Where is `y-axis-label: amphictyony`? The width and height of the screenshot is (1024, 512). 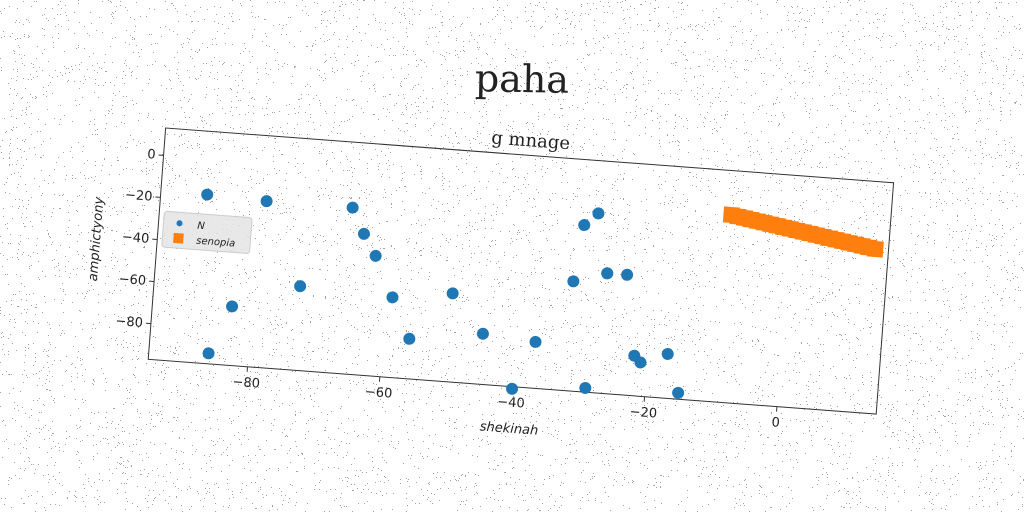
y-axis-label: amphictyony is located at coordinates (96, 239).